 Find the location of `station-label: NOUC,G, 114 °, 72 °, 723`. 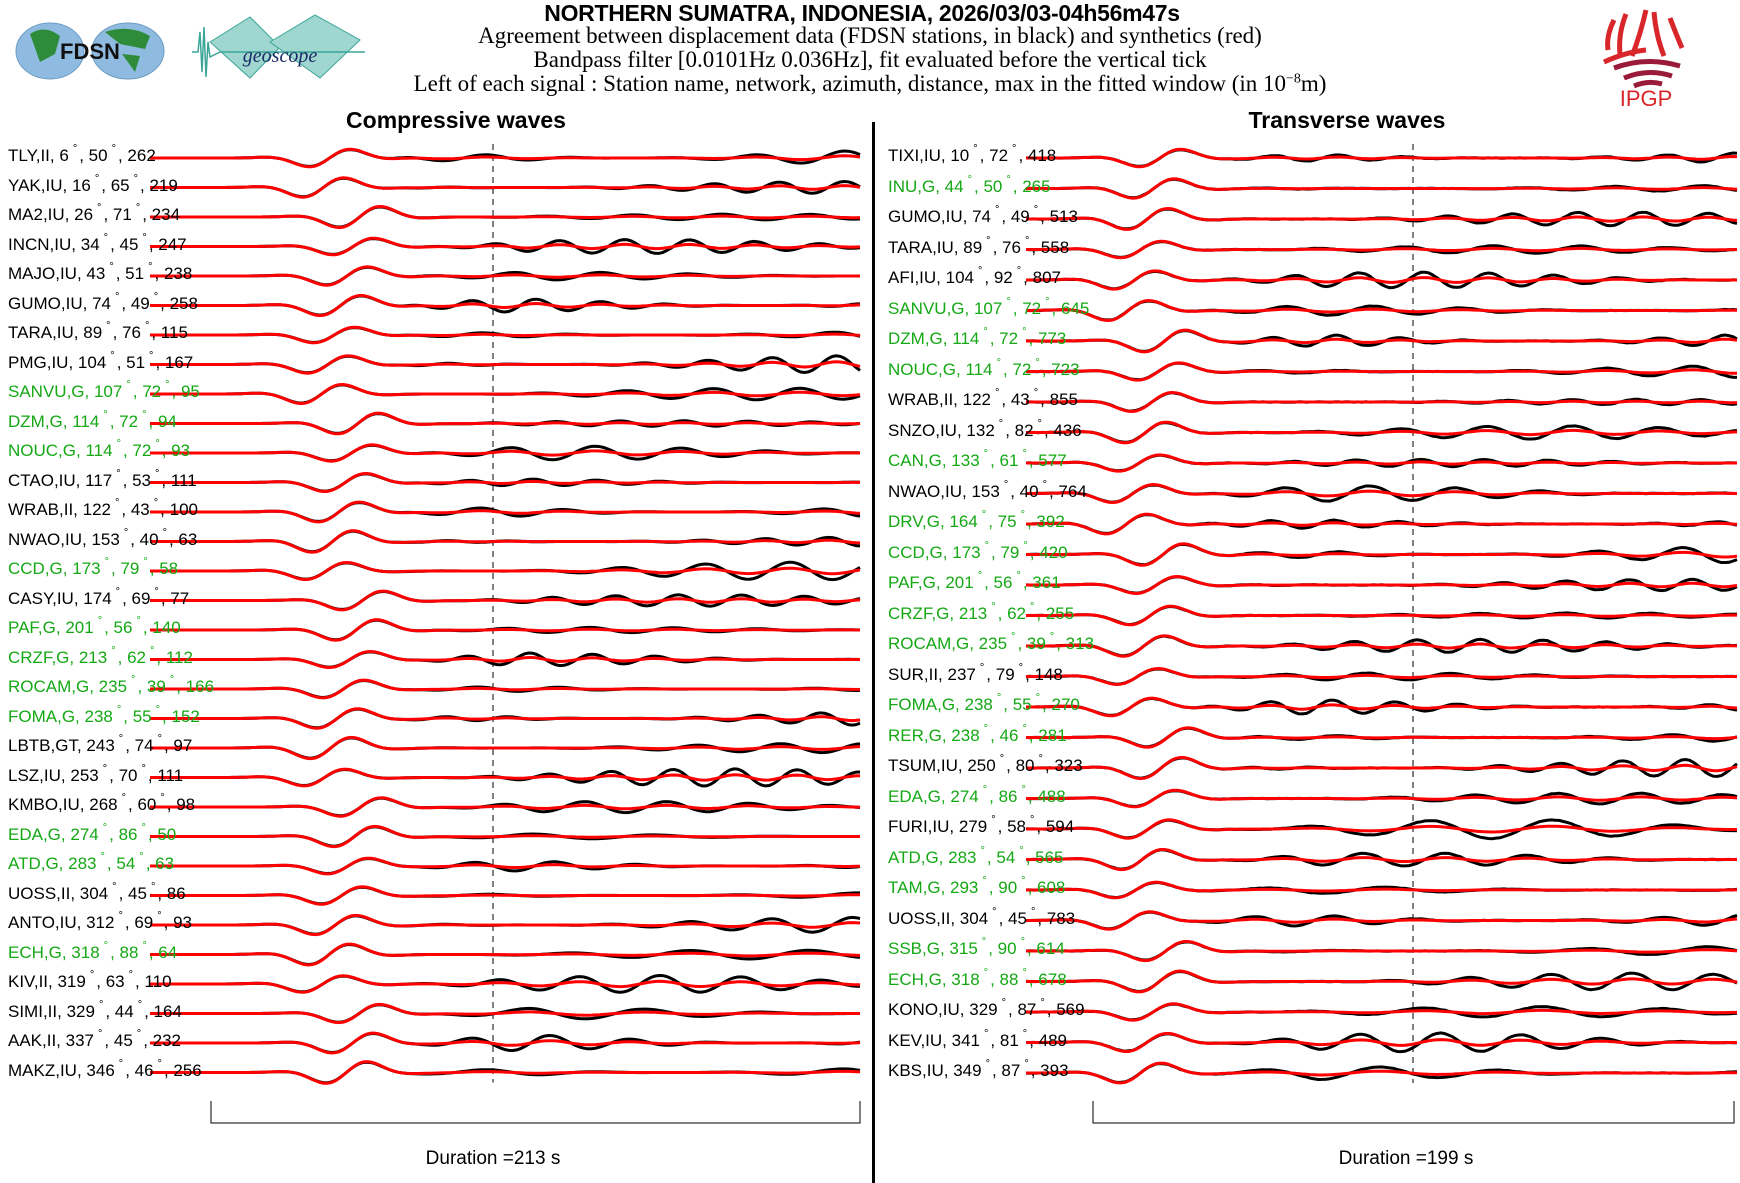

station-label: NOUC,G, 114 °, 72 °, 723 is located at coordinates (984, 368).